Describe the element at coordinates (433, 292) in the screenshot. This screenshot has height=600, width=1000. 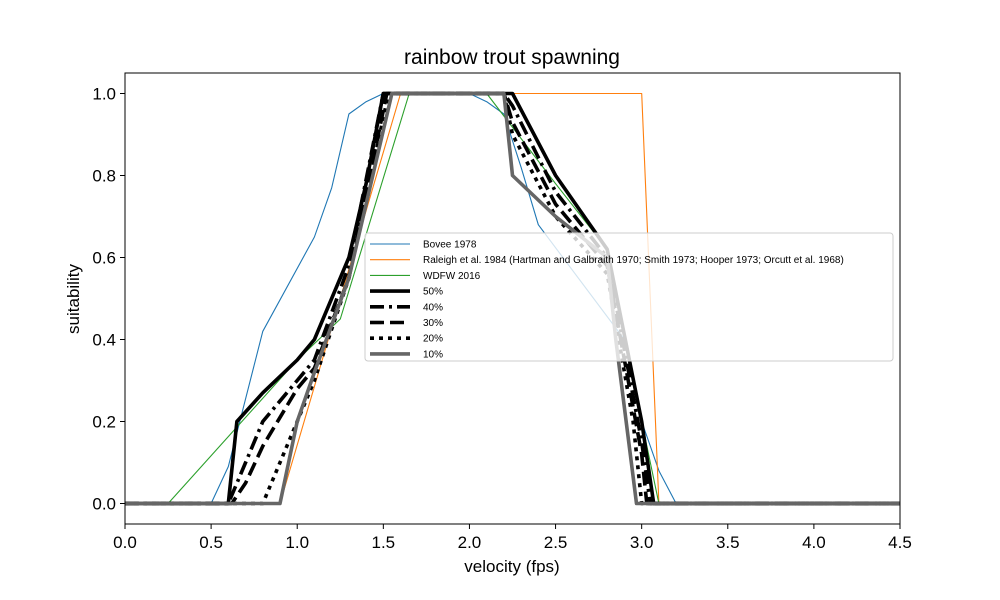
I see `legend-label: 50%` at that location.